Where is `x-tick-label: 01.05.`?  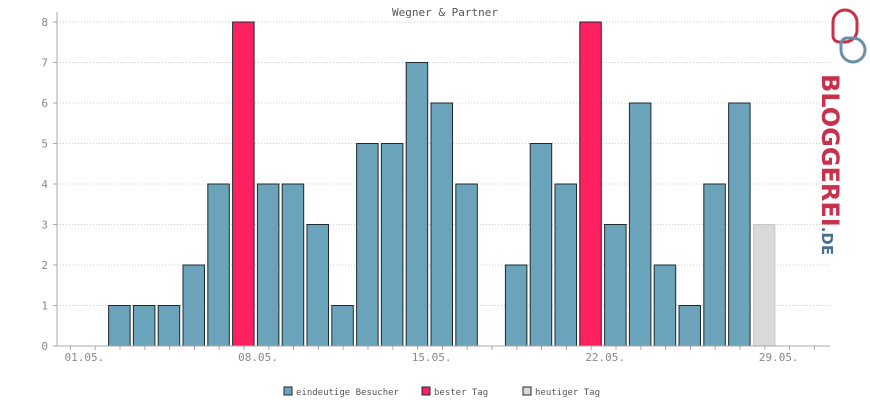
x-tick-label: 01.05. is located at coordinates (85, 357).